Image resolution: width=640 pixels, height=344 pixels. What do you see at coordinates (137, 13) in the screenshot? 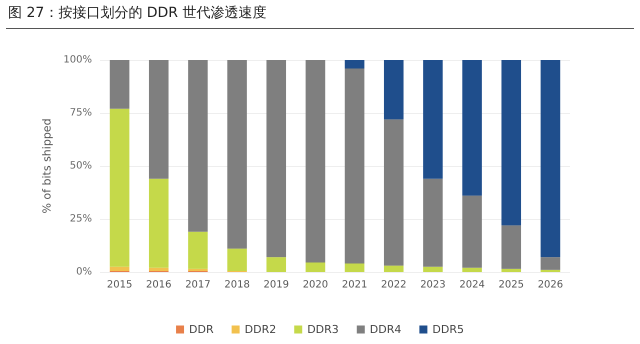
I see `chart-title: 图 27：按接口划分的 DDR 世代渗透速度` at bounding box center [137, 13].